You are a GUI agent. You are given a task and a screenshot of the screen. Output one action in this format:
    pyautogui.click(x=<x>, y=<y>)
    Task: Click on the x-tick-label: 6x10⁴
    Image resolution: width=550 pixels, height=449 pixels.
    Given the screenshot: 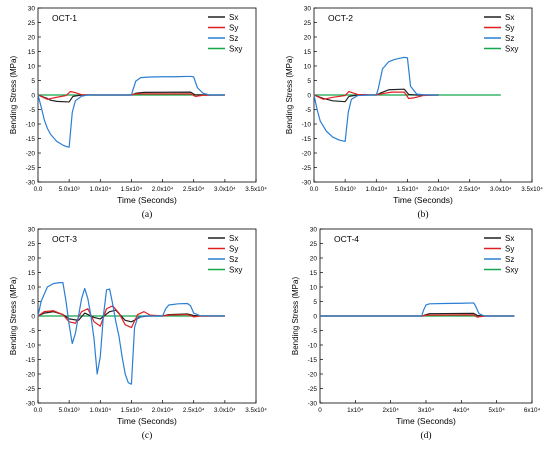 What is the action you would take?
    pyautogui.click(x=532, y=410)
    